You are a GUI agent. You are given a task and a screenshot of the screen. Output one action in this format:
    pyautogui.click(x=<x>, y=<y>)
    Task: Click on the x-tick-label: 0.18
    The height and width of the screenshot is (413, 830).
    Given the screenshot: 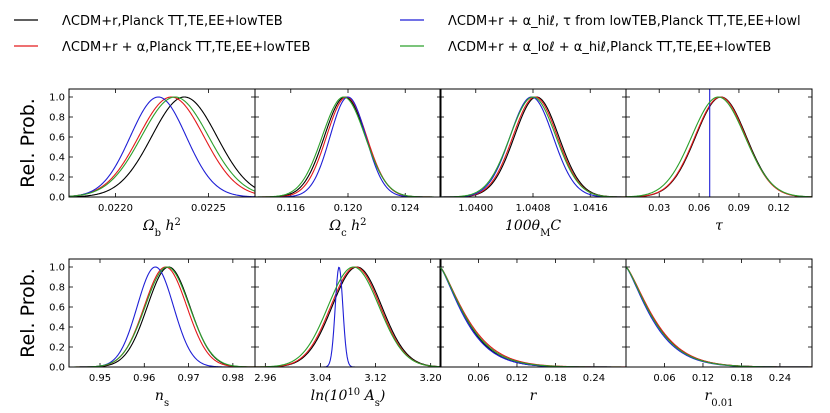 What is the action you would take?
    pyautogui.click(x=741, y=378)
    